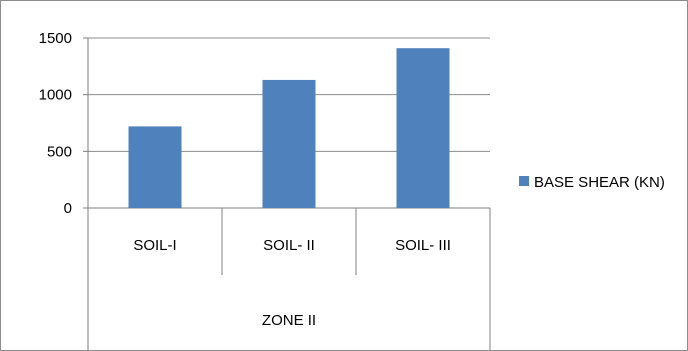 The image size is (688, 351). Describe the element at coordinates (599, 182) in the screenshot. I see `legend-label: BASE SHEAR (KN)` at that location.